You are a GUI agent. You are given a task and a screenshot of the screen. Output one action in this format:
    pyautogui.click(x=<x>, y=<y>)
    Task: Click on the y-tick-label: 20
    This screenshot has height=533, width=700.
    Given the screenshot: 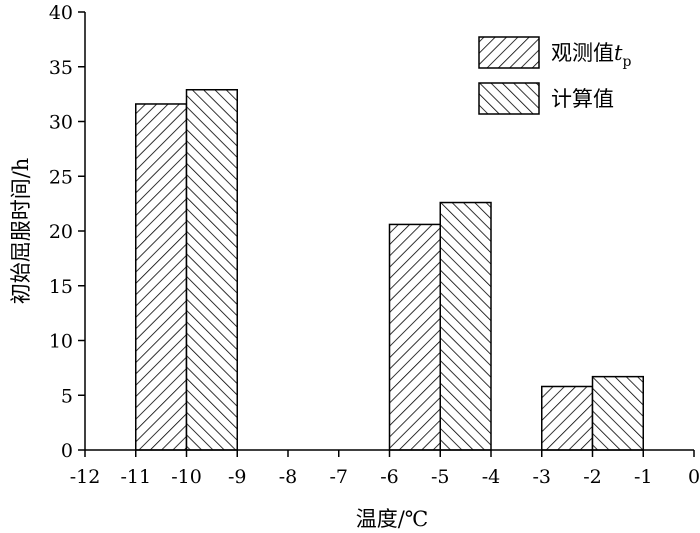 What is the action you would take?
    pyautogui.click(x=61, y=232)
    